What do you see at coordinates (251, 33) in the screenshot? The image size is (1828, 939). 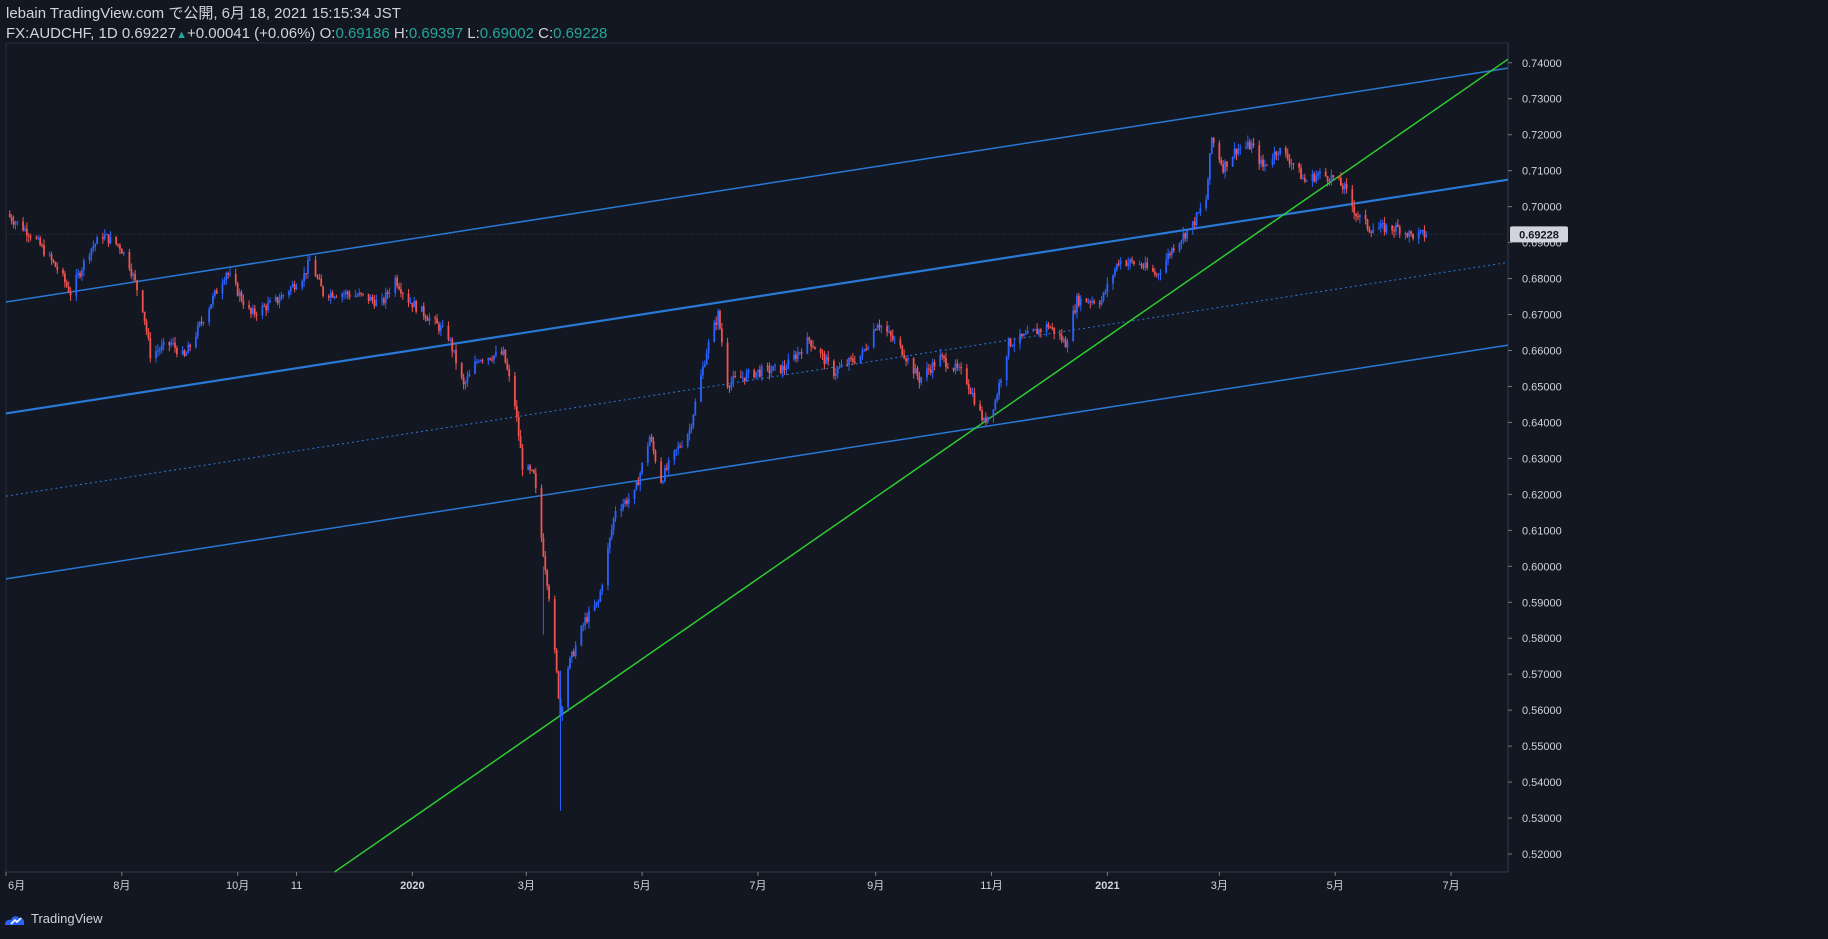 I see `change-value: +0.00041 (+0.06%)` at bounding box center [251, 33].